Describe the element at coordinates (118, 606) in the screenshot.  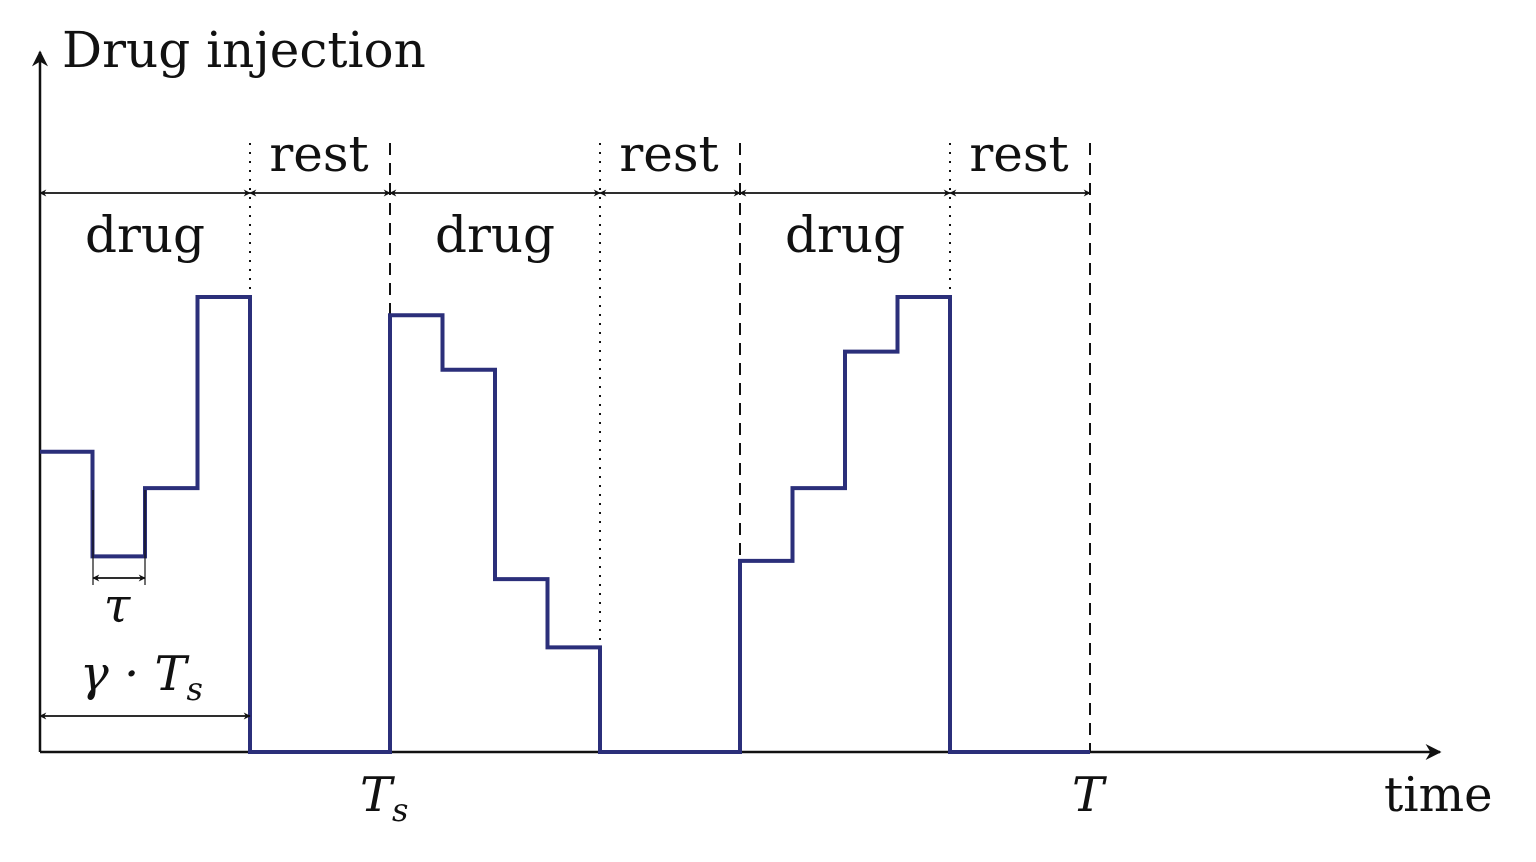
I see `tau-label: τ` at that location.